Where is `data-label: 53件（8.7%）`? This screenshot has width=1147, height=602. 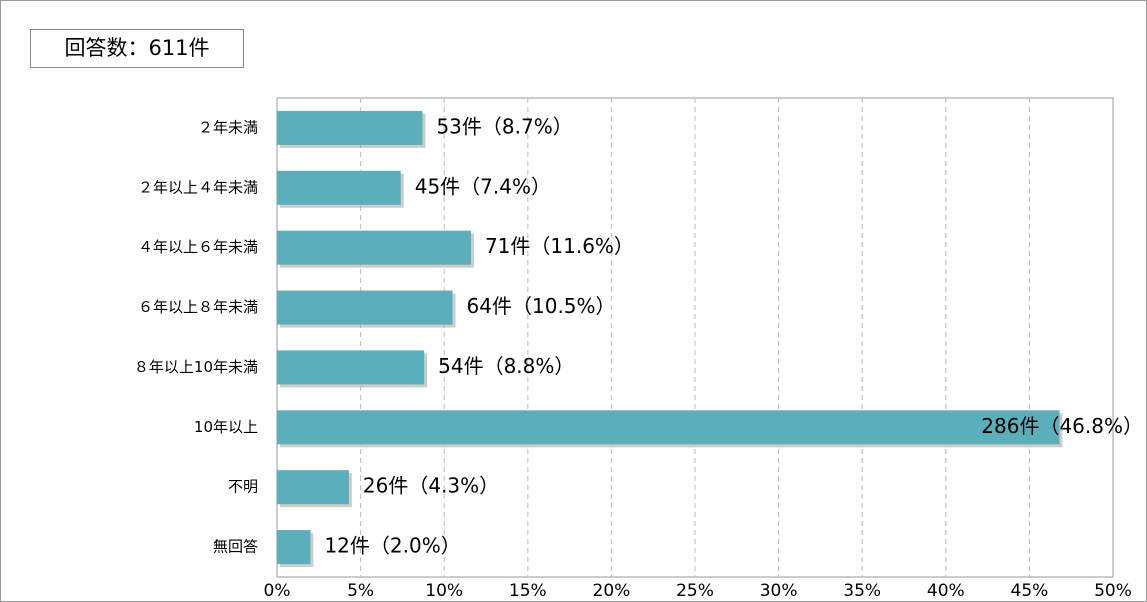 data-label: 53件（8.7%） is located at coordinates (504, 126).